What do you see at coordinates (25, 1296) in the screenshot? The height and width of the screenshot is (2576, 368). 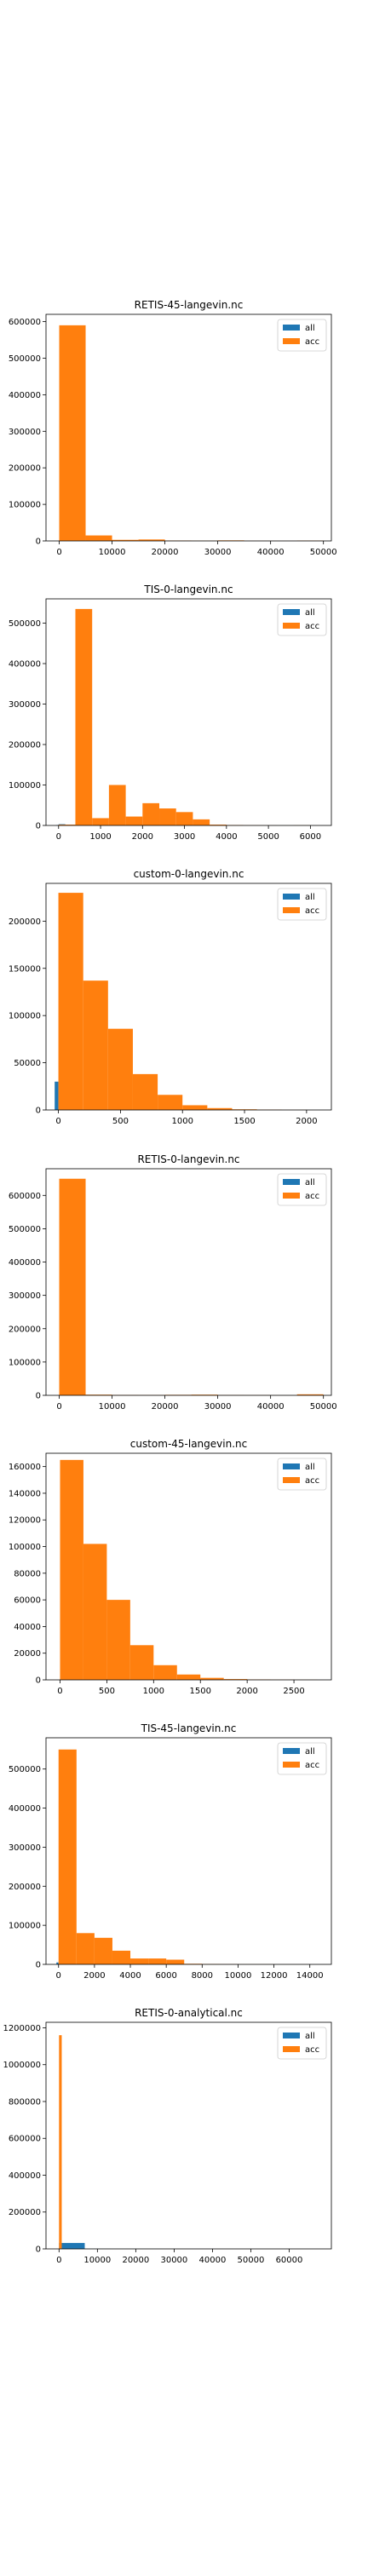 I see `y-tick-label: 300000` at bounding box center [25, 1296].